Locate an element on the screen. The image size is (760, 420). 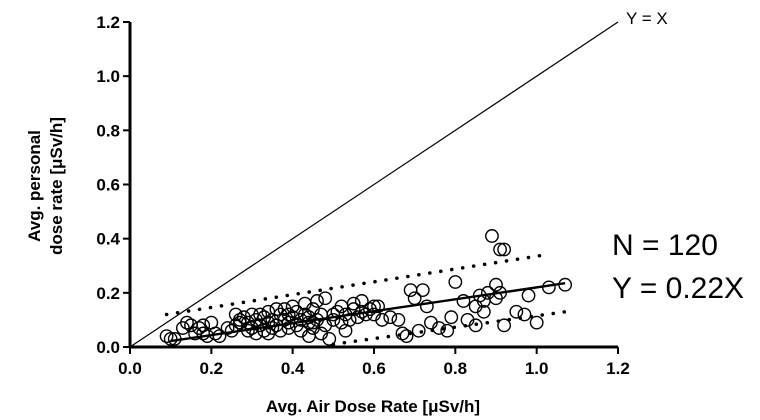
y-axis-ticks: 0.0 0.2 0.4 0.6 0.8 1.0 1.2 is located at coordinates (113, 185).